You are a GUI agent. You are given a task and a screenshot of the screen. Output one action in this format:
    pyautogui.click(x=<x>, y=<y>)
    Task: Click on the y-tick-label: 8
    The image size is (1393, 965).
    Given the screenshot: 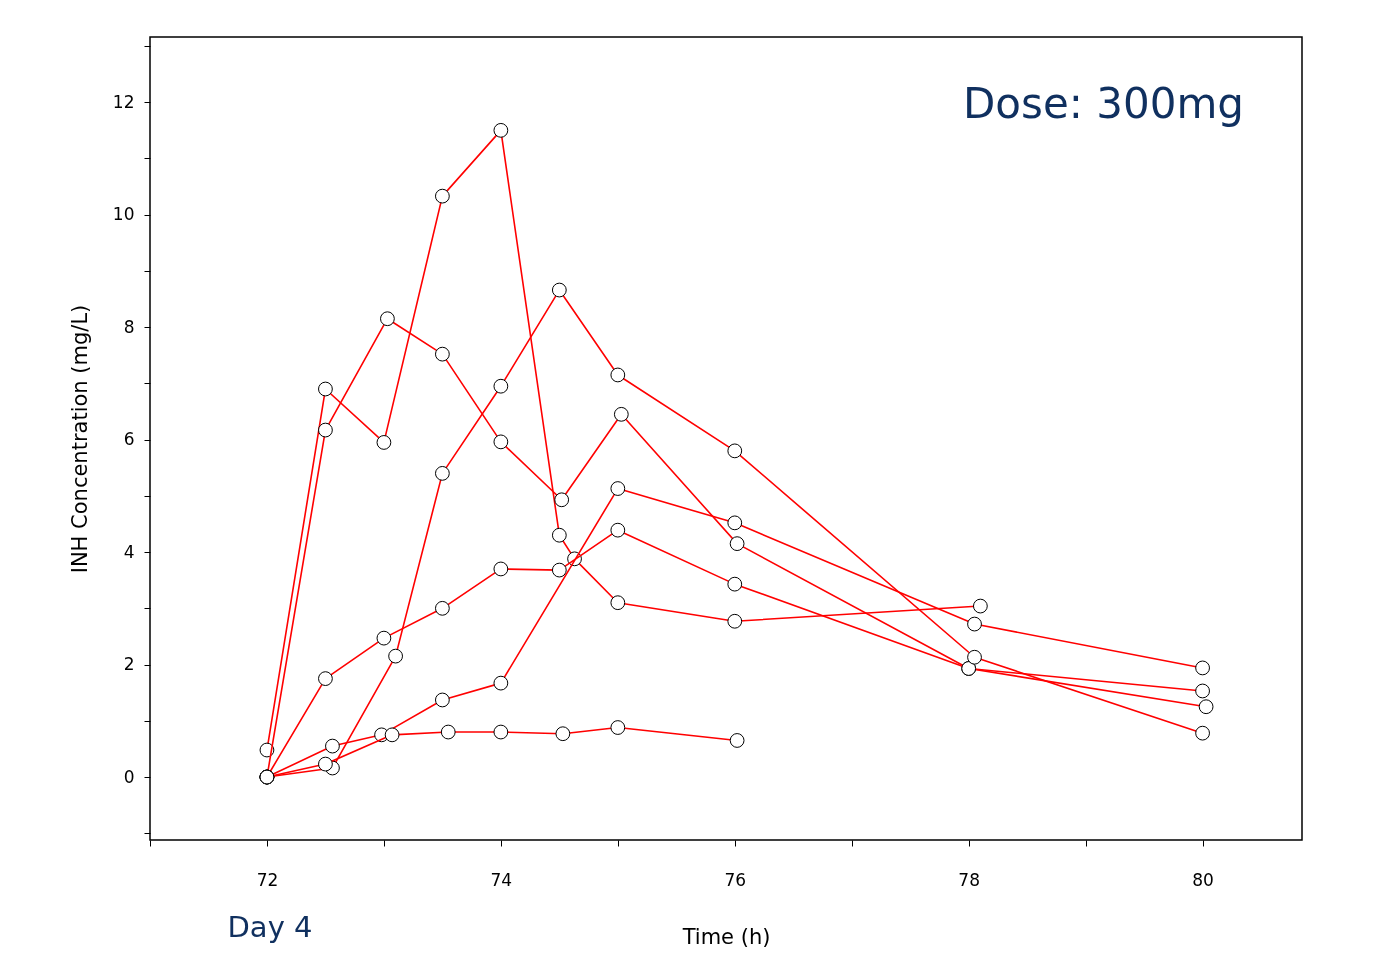 What is the action you would take?
    pyautogui.click(x=129, y=326)
    